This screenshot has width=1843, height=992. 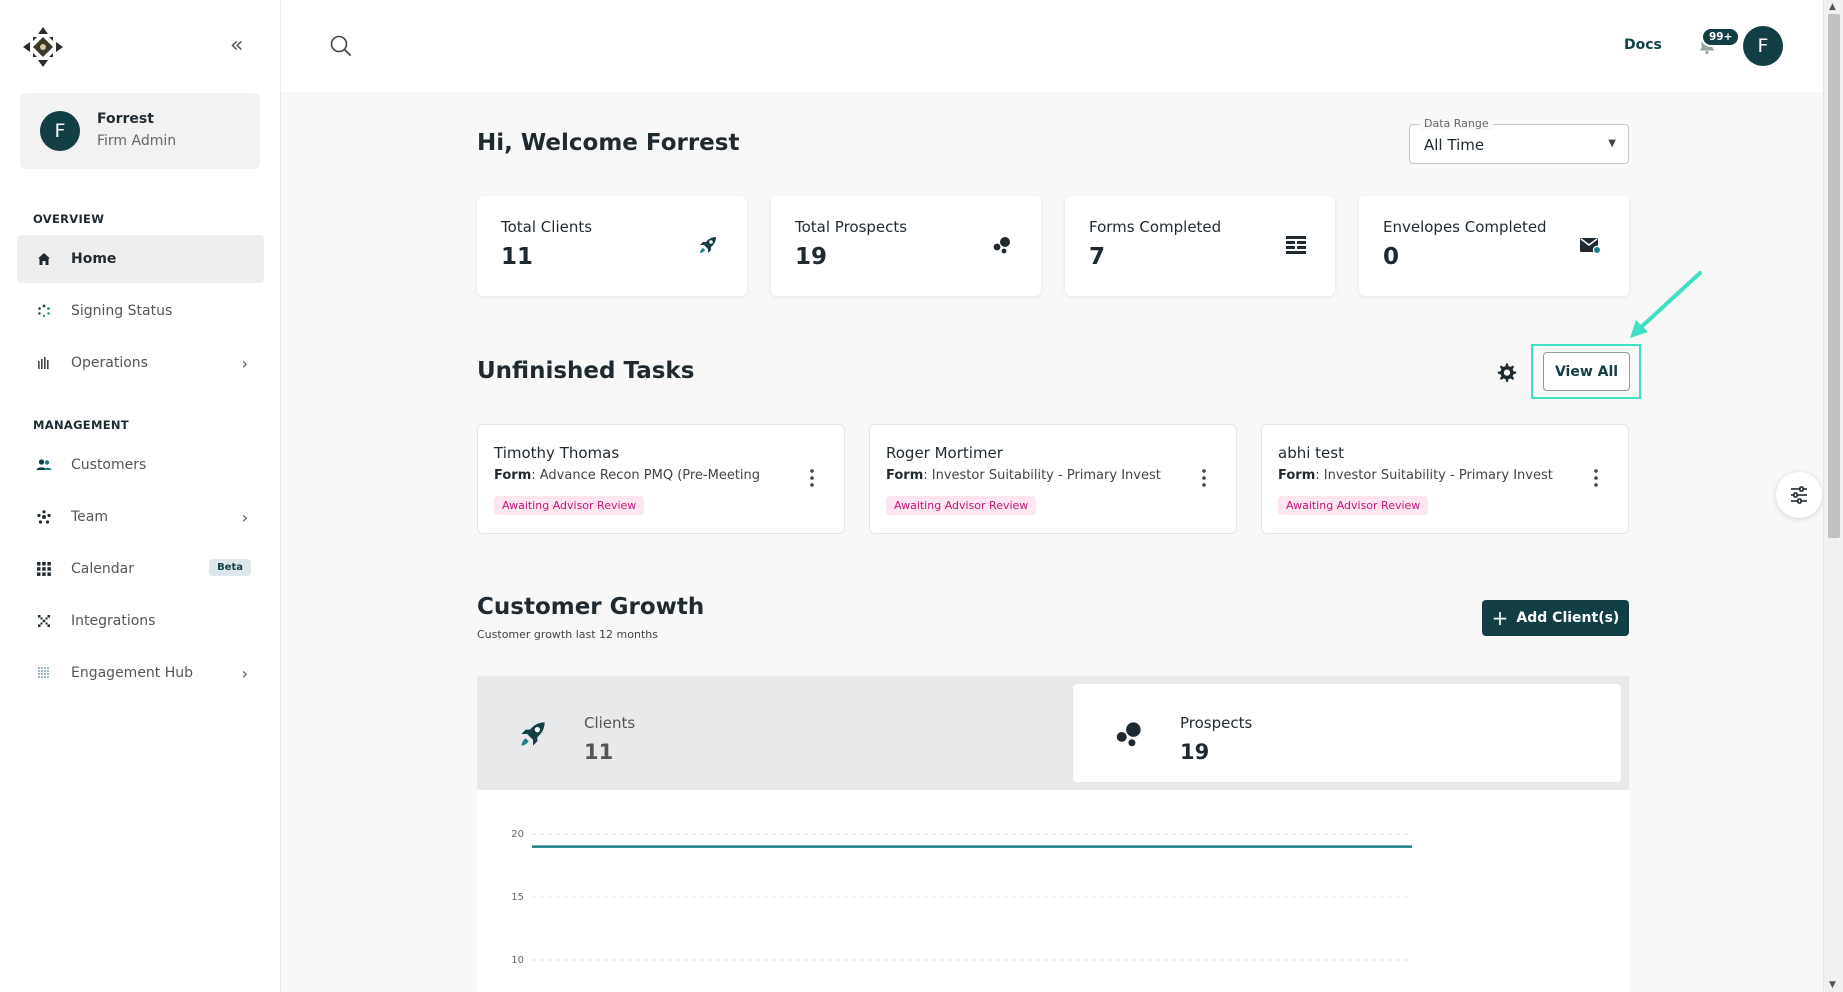 What do you see at coordinates (102, 569) in the screenshot?
I see `sidebar-item-label: Calendar` at bounding box center [102, 569].